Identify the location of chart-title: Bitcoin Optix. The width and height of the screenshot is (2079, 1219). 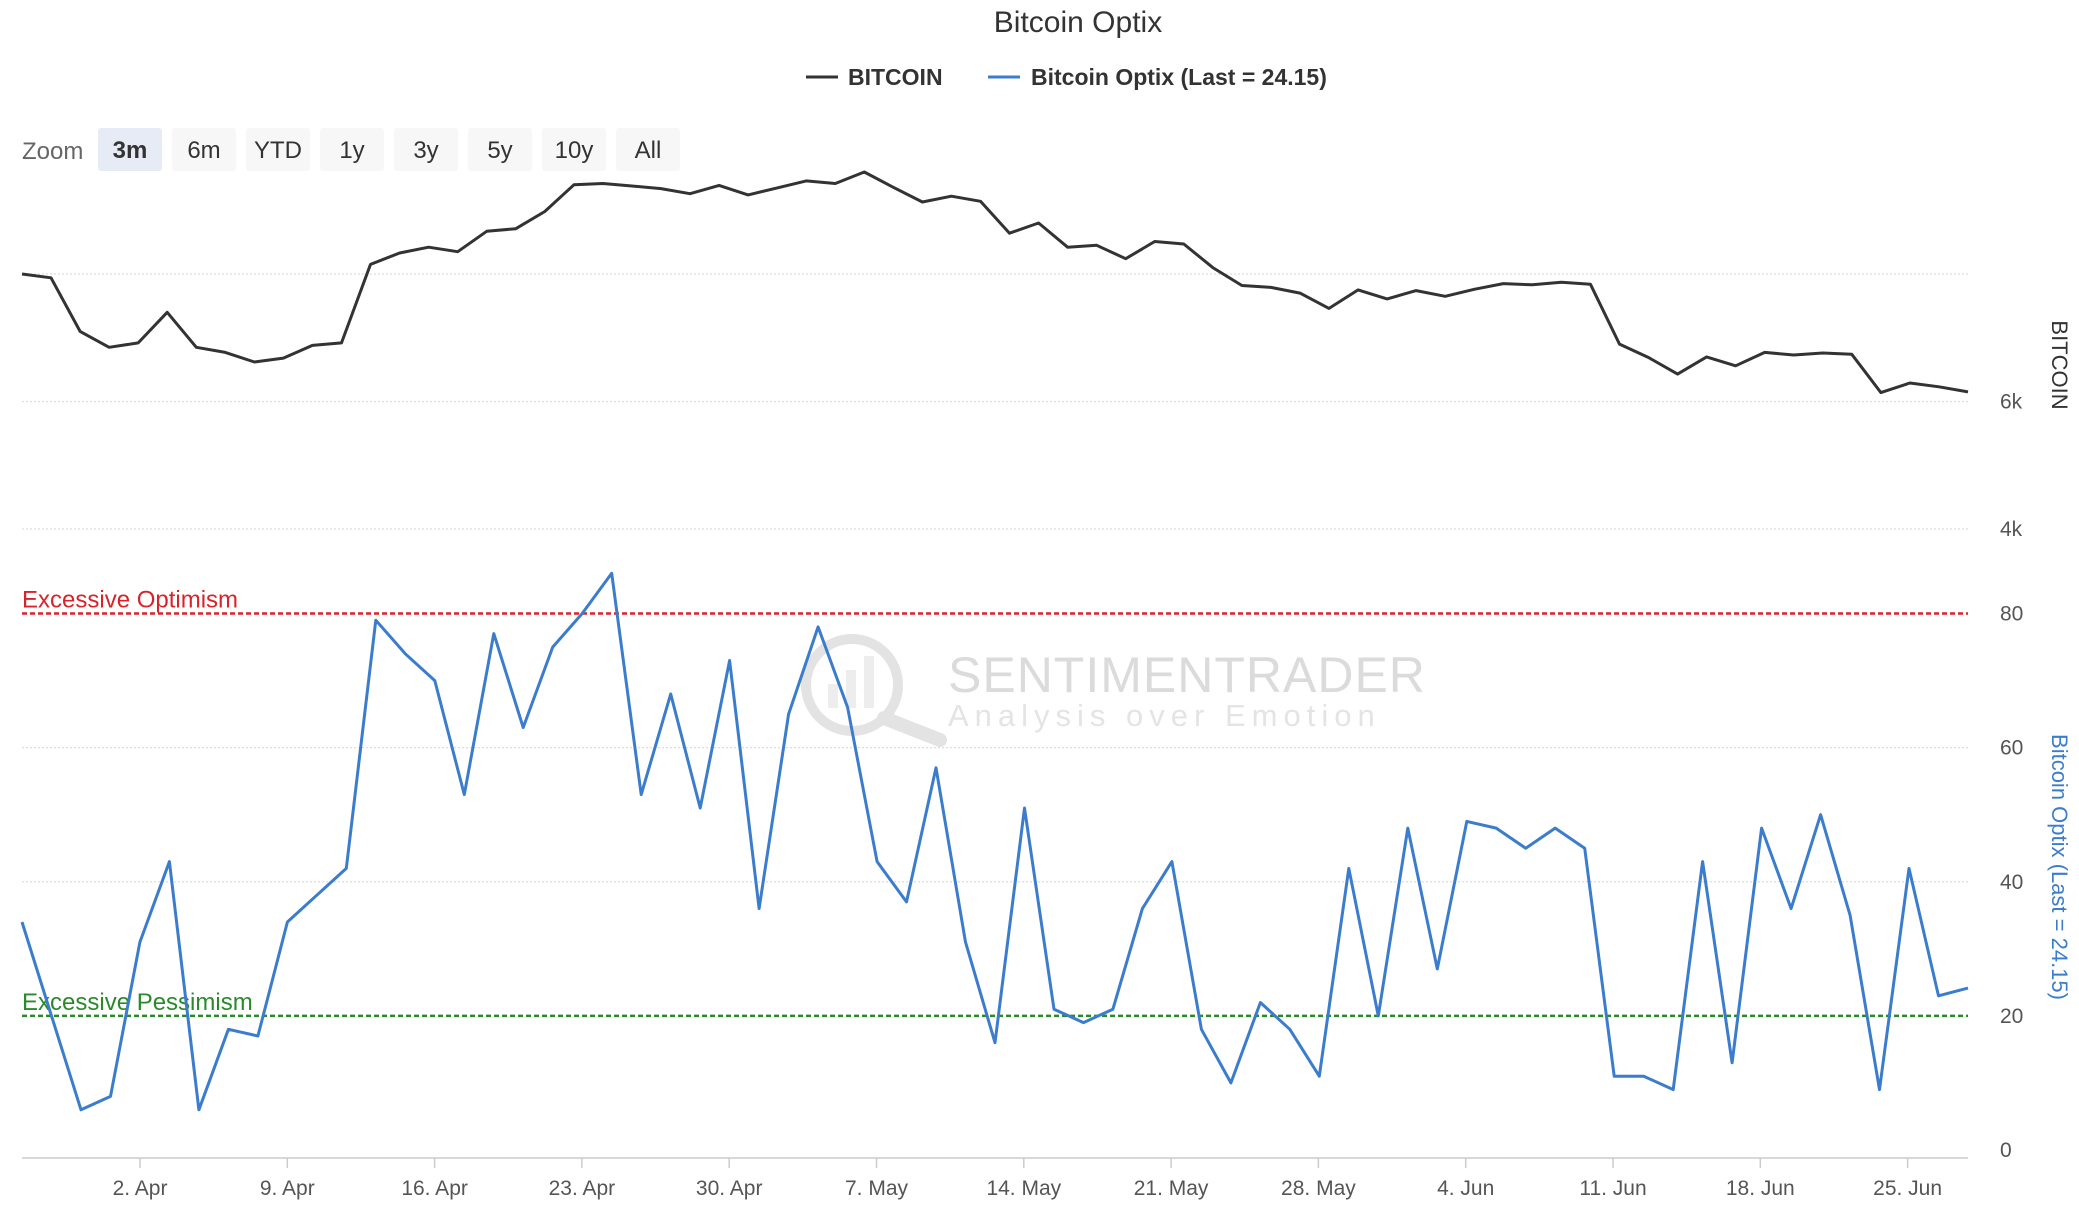
(1078, 22).